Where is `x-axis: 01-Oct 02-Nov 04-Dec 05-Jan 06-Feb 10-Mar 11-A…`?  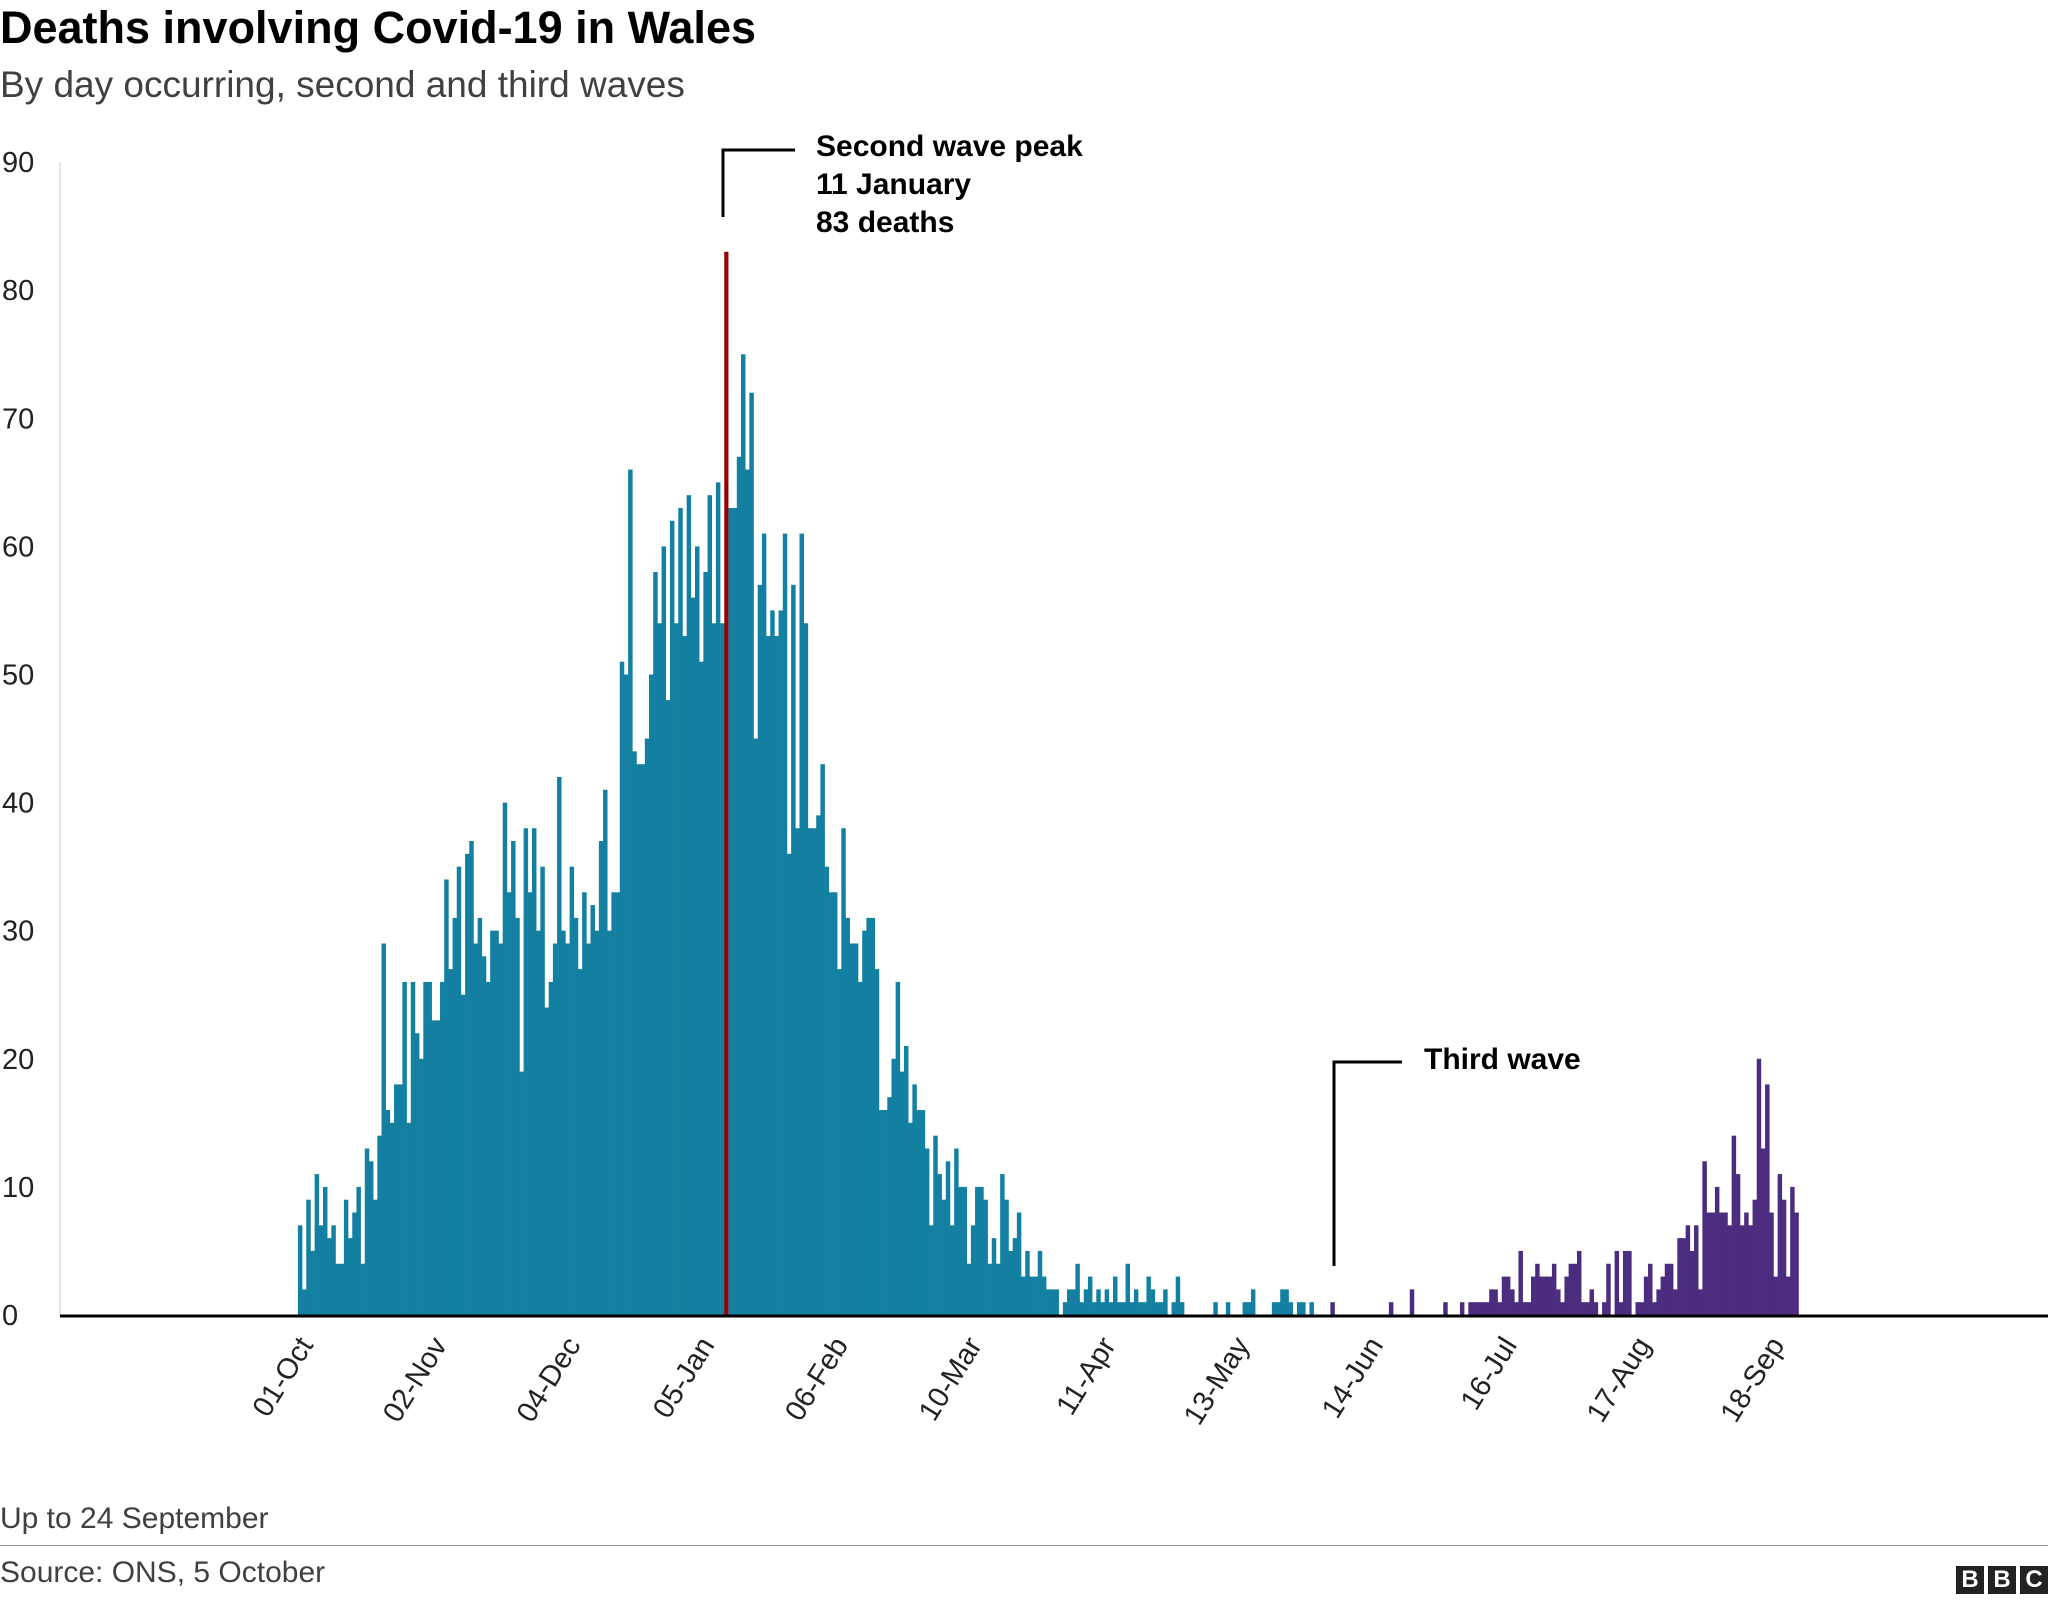
x-axis: 01-Oct 02-Nov 04-Dec 05-Jan 06-Feb 10-Mar 11-A… is located at coordinates (1054, 1372).